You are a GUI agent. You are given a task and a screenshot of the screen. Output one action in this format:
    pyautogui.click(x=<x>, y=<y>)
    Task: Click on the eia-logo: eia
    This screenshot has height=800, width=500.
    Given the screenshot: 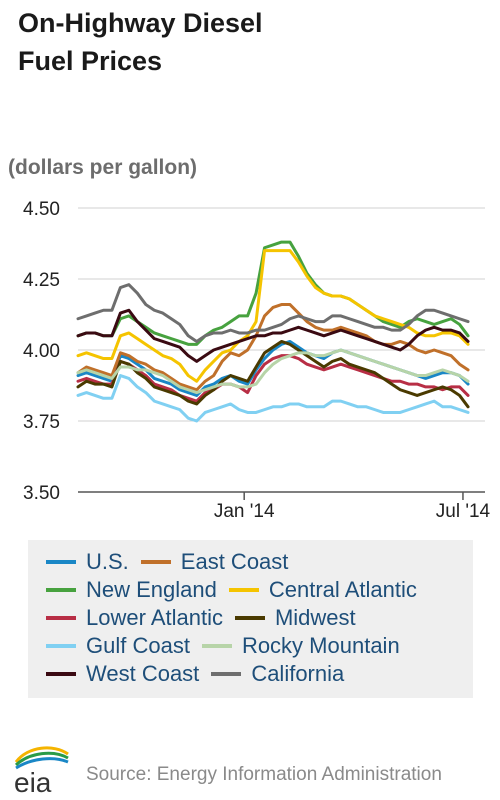 What is the action you would take?
    pyautogui.click(x=41, y=771)
    